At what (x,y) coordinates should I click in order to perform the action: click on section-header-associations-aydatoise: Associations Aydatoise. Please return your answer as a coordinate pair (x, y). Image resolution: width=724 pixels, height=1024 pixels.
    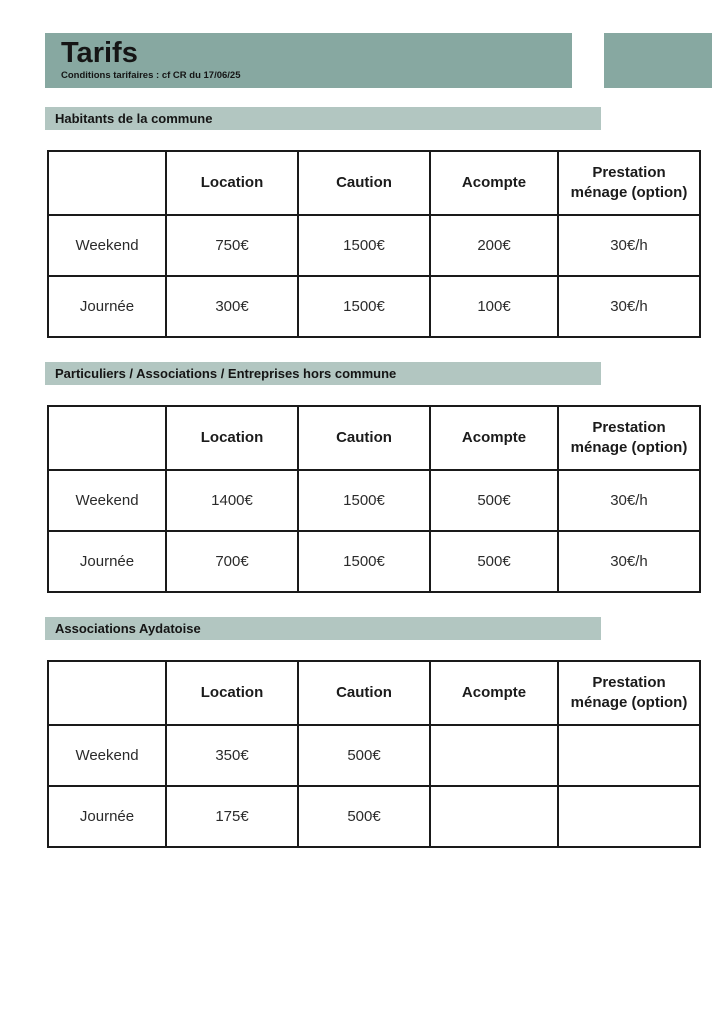
    Looking at the image, I should click on (323, 628).